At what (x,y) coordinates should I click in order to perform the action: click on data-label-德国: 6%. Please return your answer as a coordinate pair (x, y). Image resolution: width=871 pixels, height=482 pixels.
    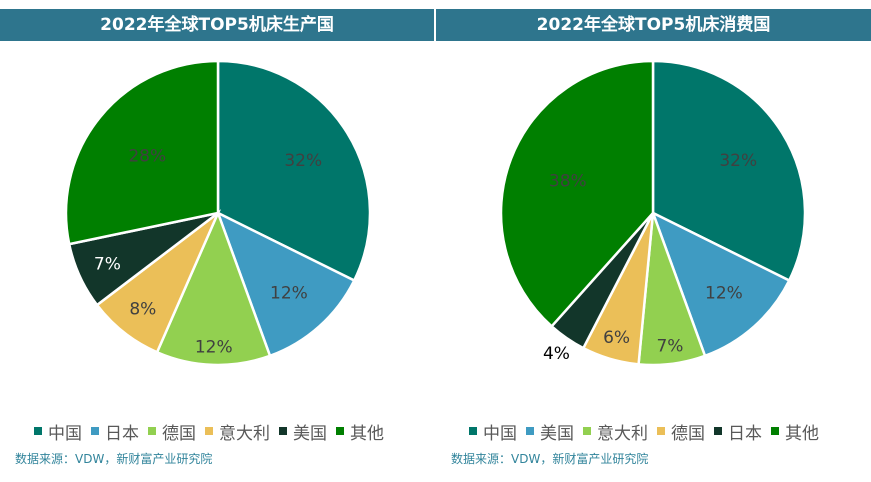
    Looking at the image, I should click on (616, 338).